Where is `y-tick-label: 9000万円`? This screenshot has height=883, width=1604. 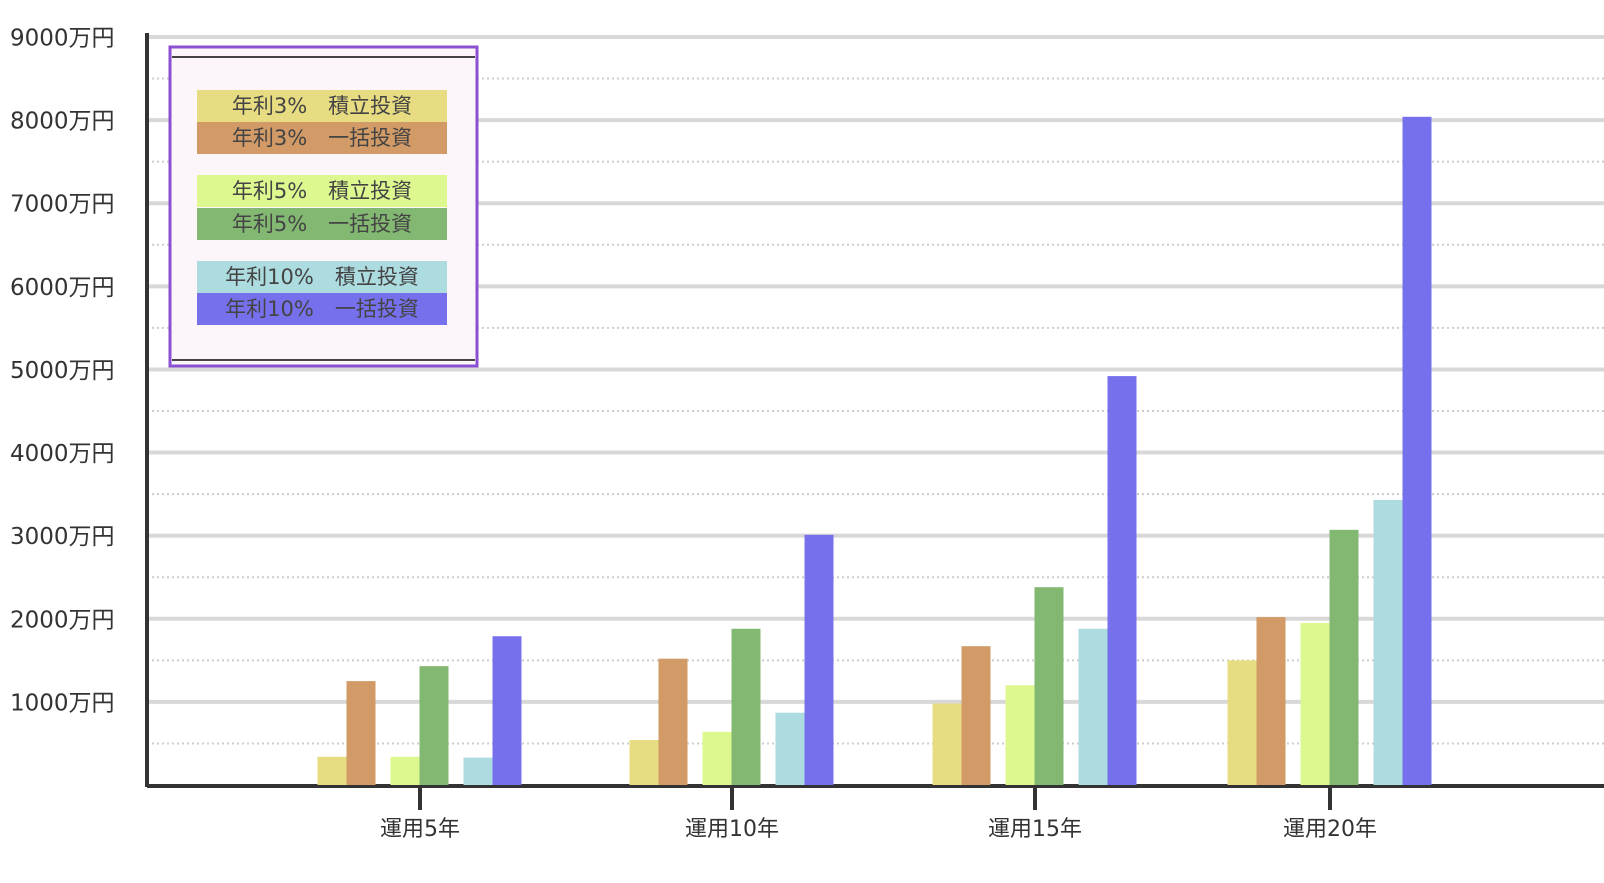
y-tick-label: 9000万円 is located at coordinates (62, 39).